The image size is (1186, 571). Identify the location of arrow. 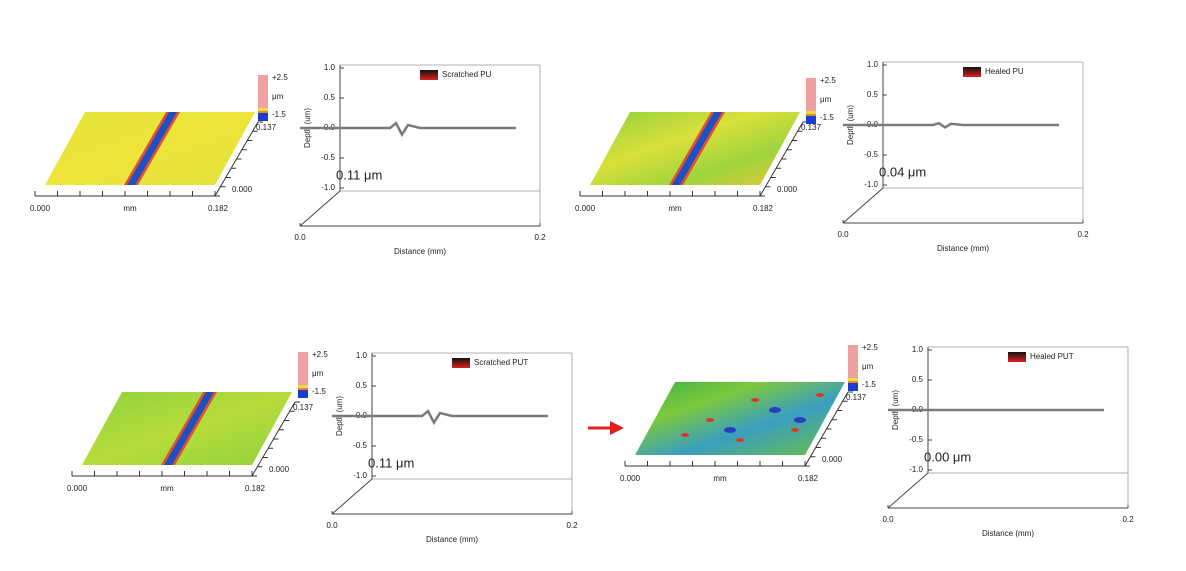
(606, 428).